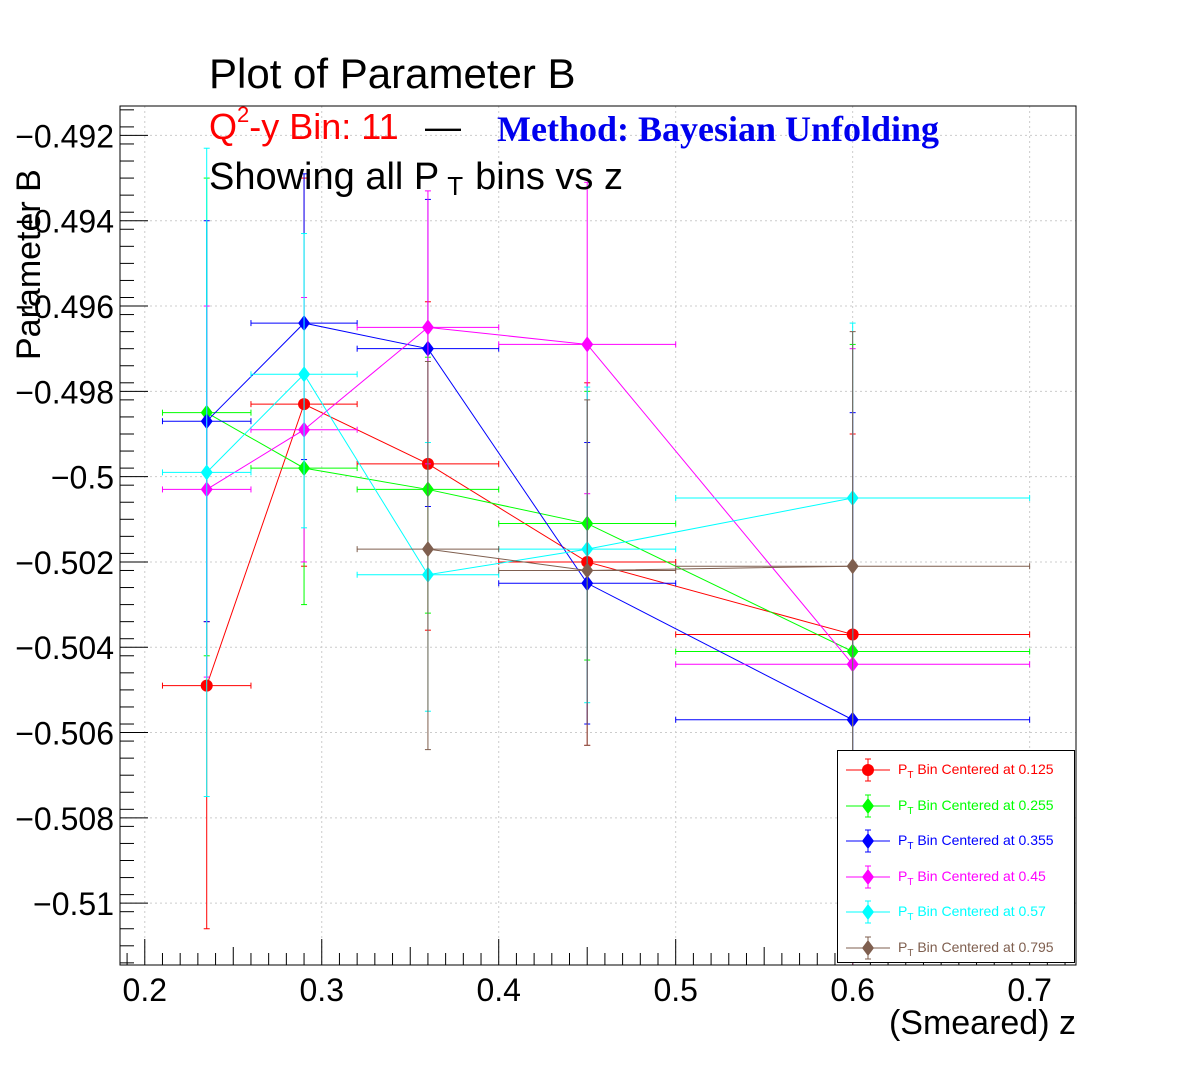 This screenshot has height=1072, width=1196. Describe the element at coordinates (29, 264) in the screenshot. I see `y-axis-label: Parameter B` at that location.